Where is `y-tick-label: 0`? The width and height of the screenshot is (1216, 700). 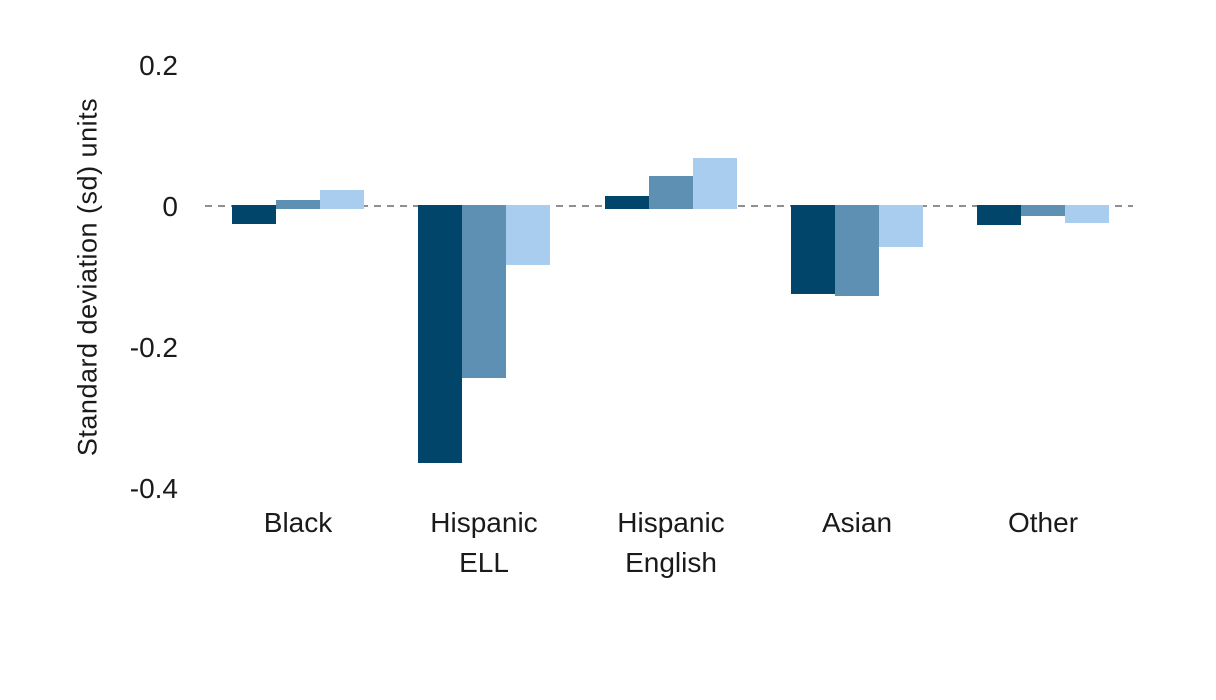 y-tick-label: 0 is located at coordinates (170, 206).